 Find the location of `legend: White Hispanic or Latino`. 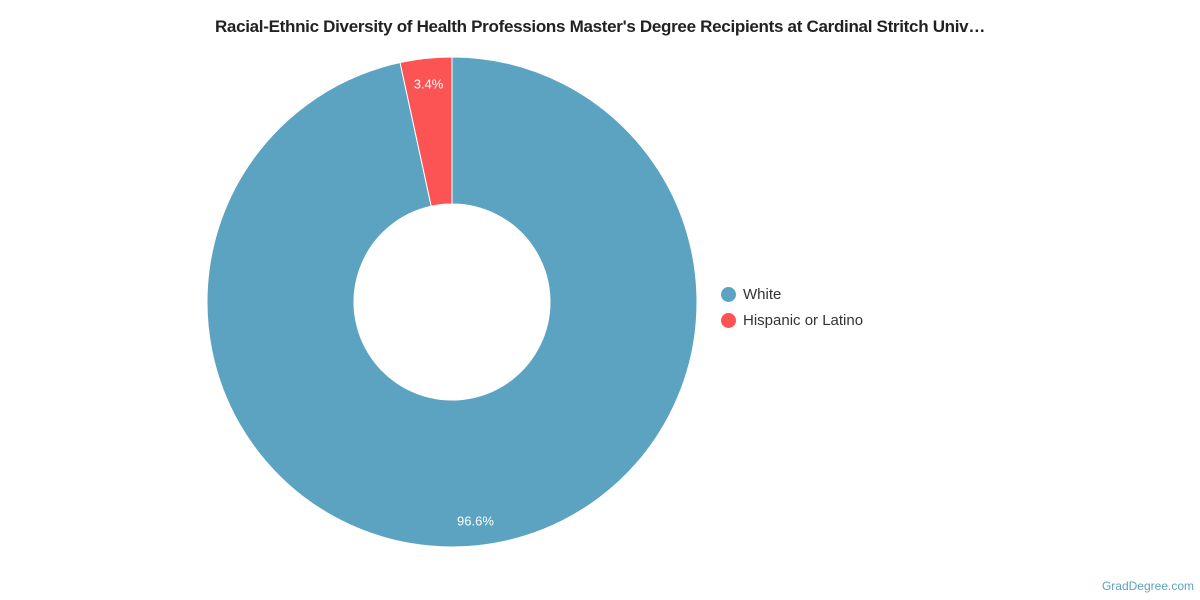

legend: White Hispanic or Latino is located at coordinates (792, 307).